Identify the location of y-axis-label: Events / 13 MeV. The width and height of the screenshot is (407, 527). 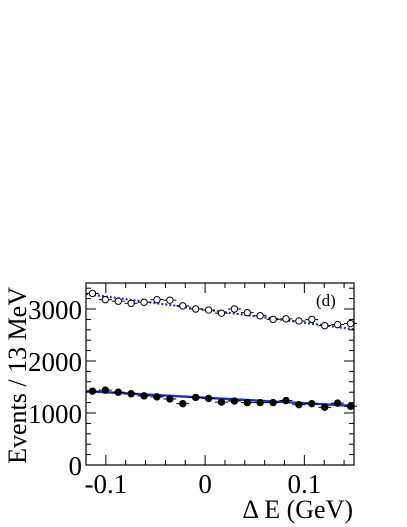
(17, 375).